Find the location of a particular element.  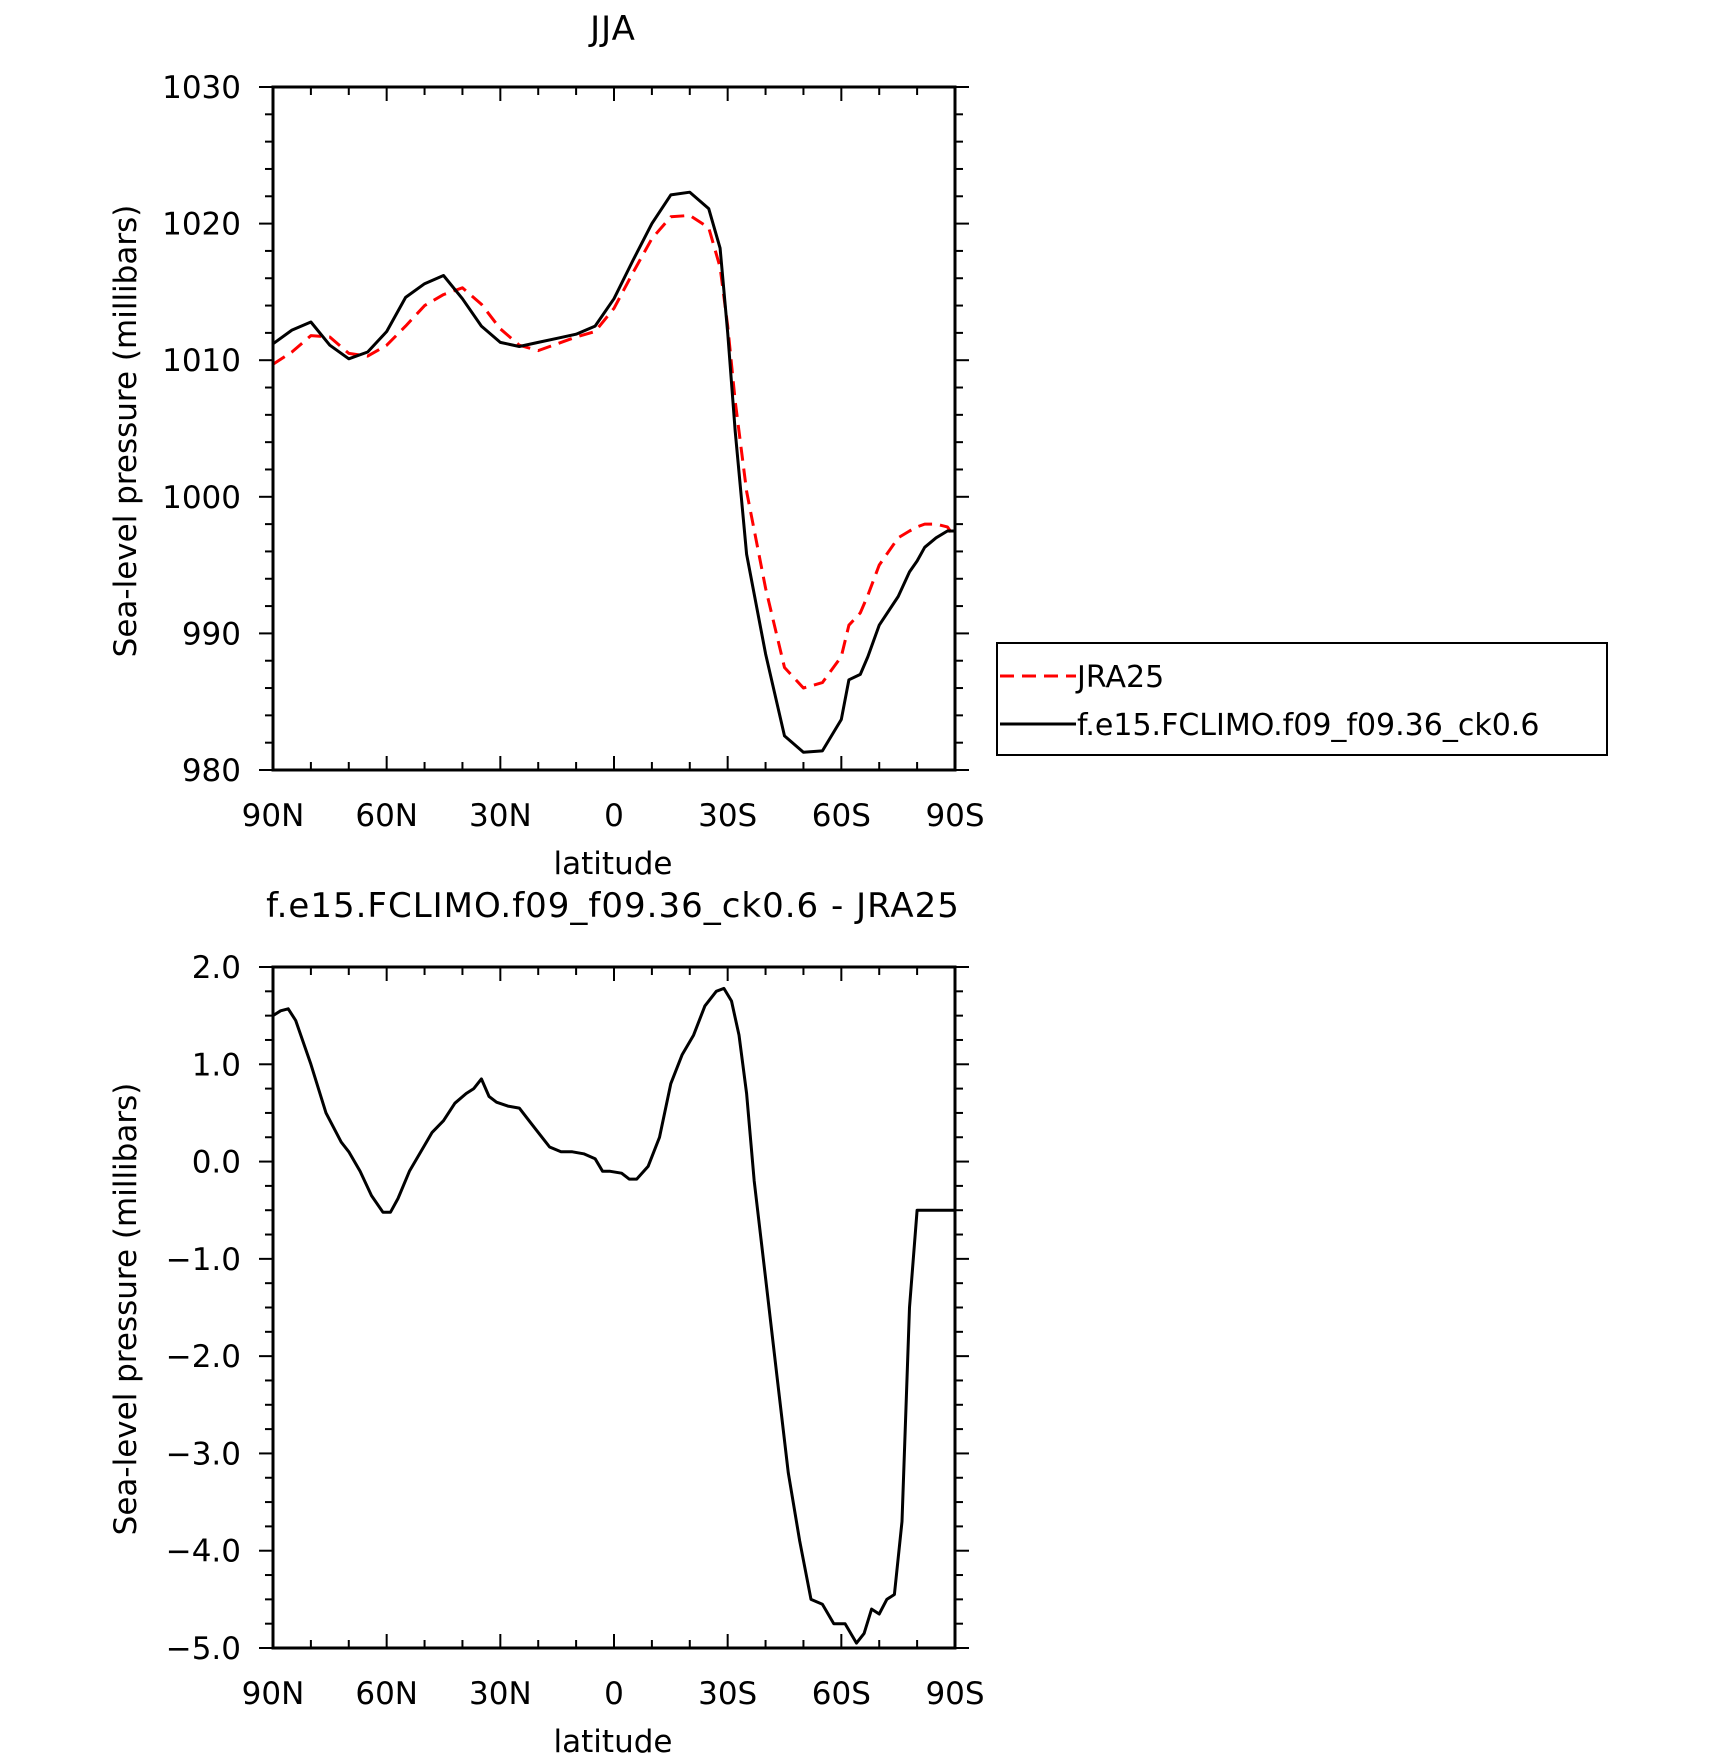

top-x-axis-label: latitude is located at coordinates (613, 864).